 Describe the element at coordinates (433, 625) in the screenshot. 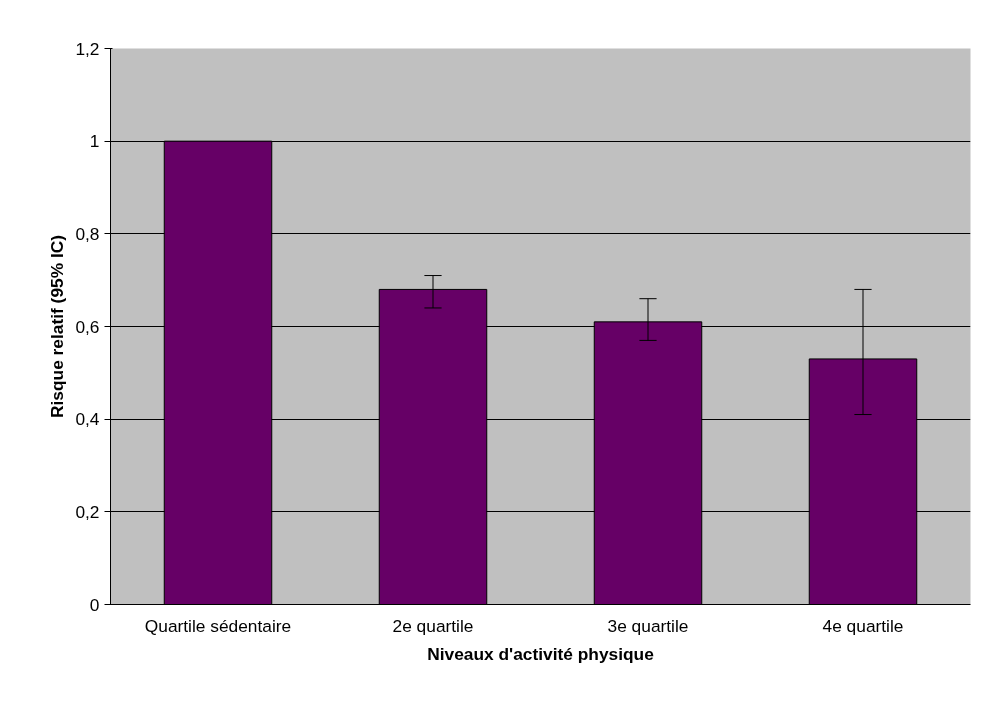

I see `x-tick-label: 2e quartile` at that location.